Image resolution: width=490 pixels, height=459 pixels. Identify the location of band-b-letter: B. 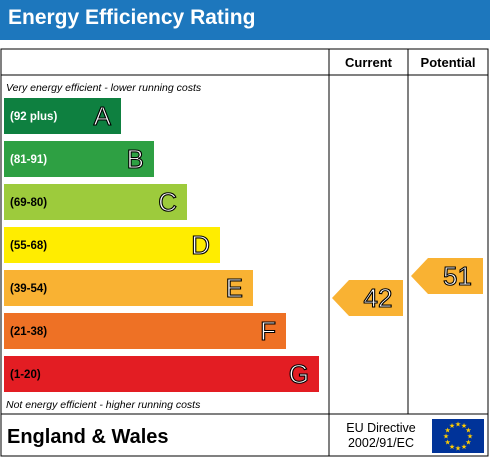
(135, 159).